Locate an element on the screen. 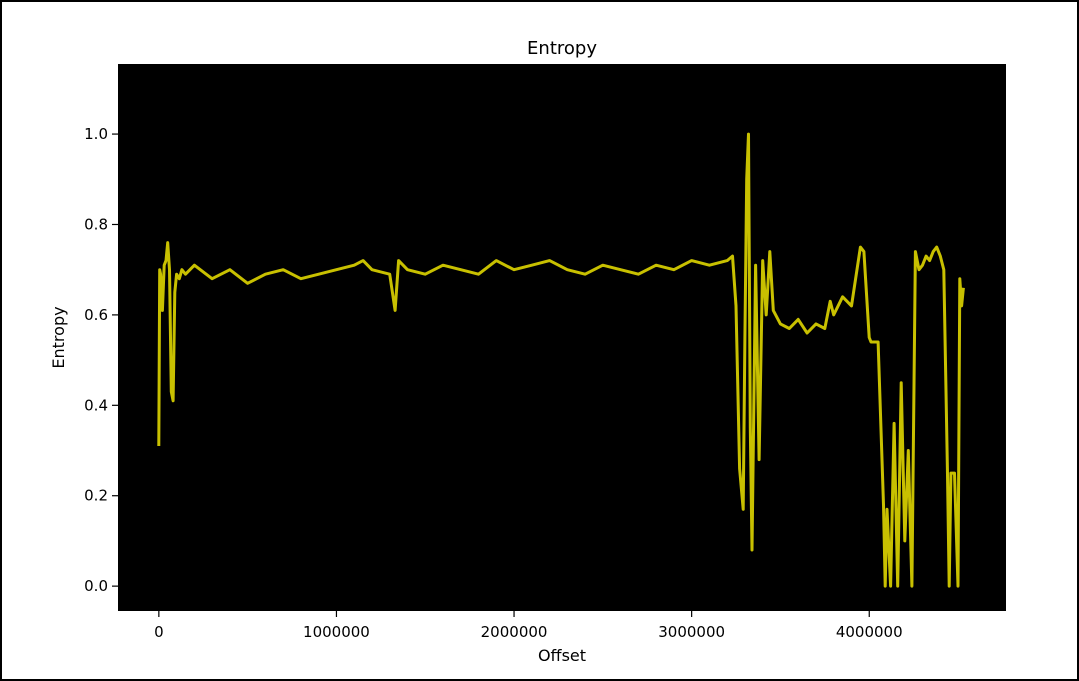 This screenshot has width=1079, height=681. y-tick-label: 1.0 is located at coordinates (96, 134).